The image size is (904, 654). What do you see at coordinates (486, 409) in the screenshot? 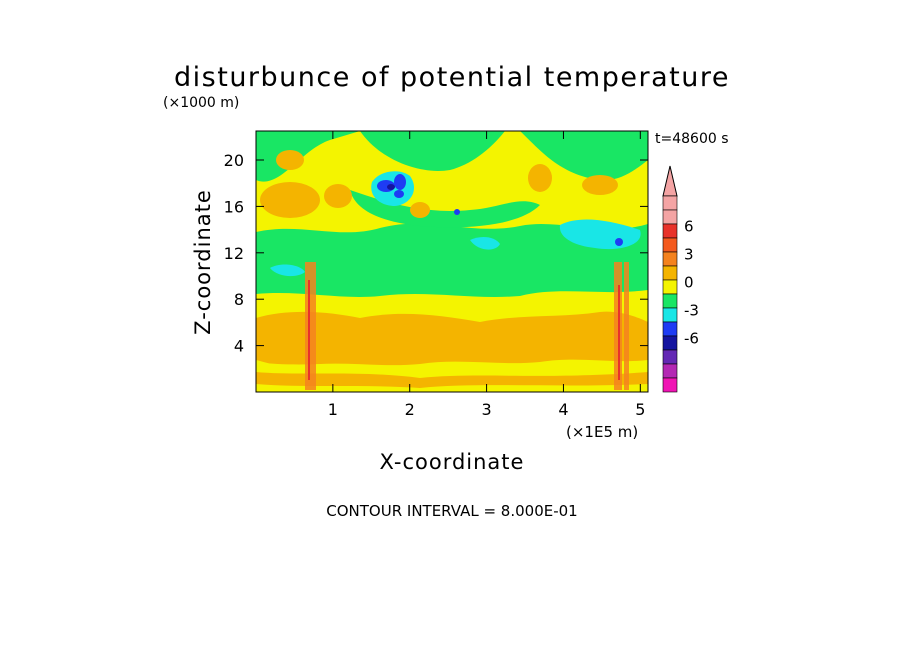
I see `x-tick-label: 3` at bounding box center [486, 409].